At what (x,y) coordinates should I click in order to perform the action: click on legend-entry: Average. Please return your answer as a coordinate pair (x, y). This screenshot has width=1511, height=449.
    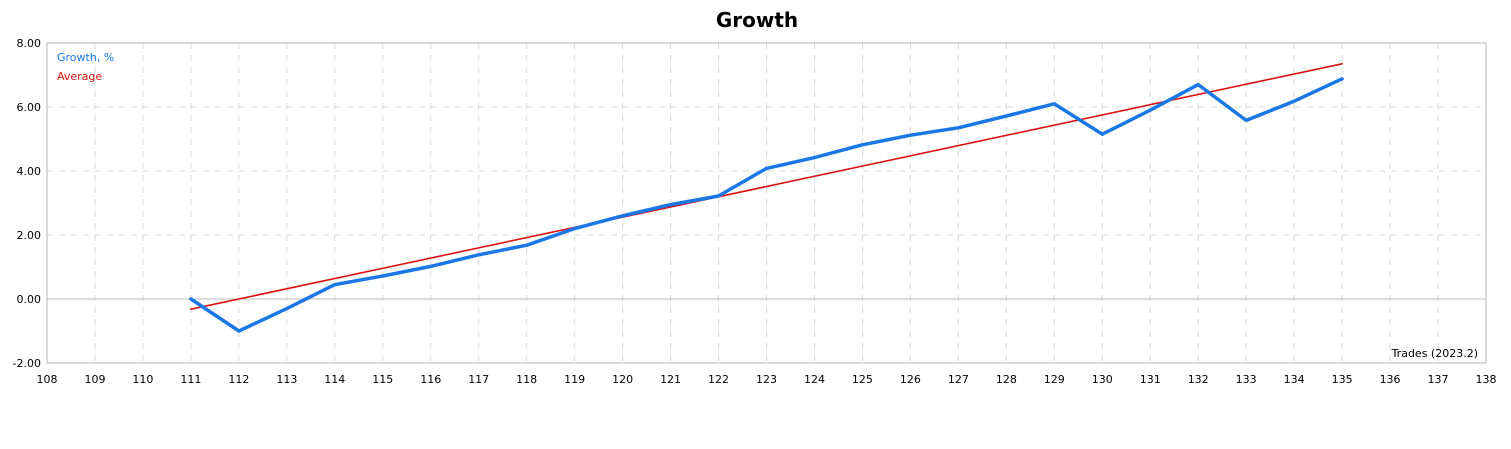
    Looking at the image, I should click on (79, 76).